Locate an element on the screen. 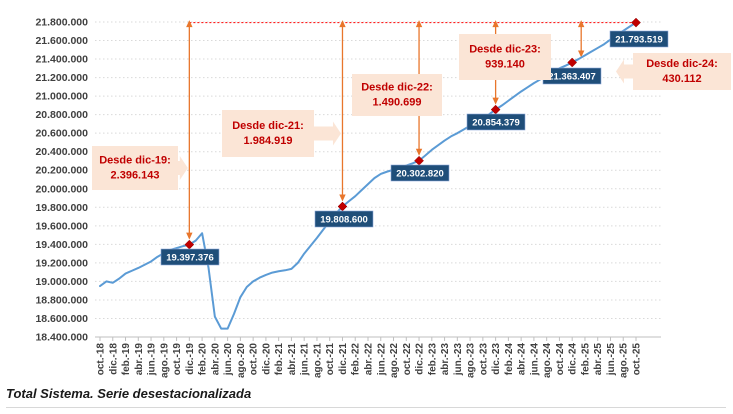 Image resolution: width=733 pixels, height=414 pixels. x-axis-tick-label: dic.-20 is located at coordinates (266, 359).